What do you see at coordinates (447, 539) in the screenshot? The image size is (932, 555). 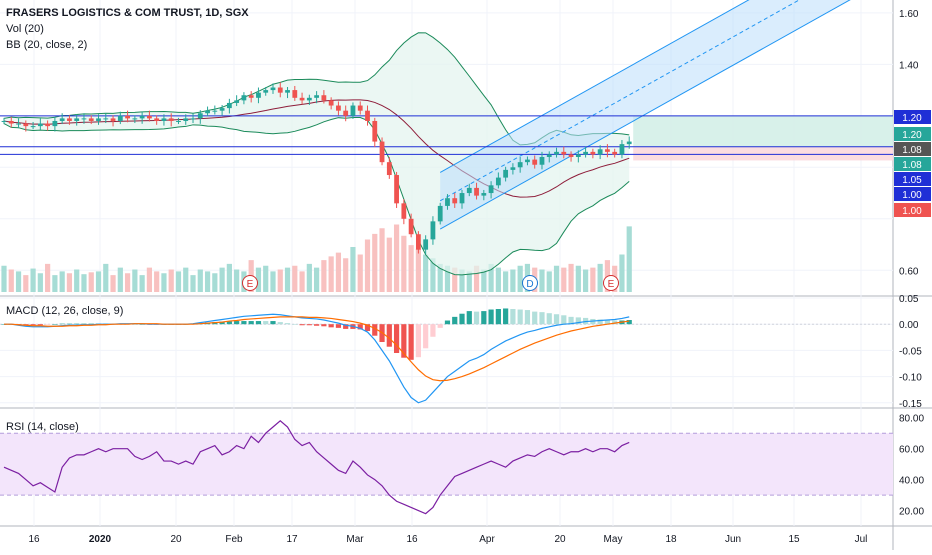 I see `time-axis: 16 2020 20 Feb 17 Mar 16 Apr 20 May 18 Jun 15 Jul` at bounding box center [447, 539].